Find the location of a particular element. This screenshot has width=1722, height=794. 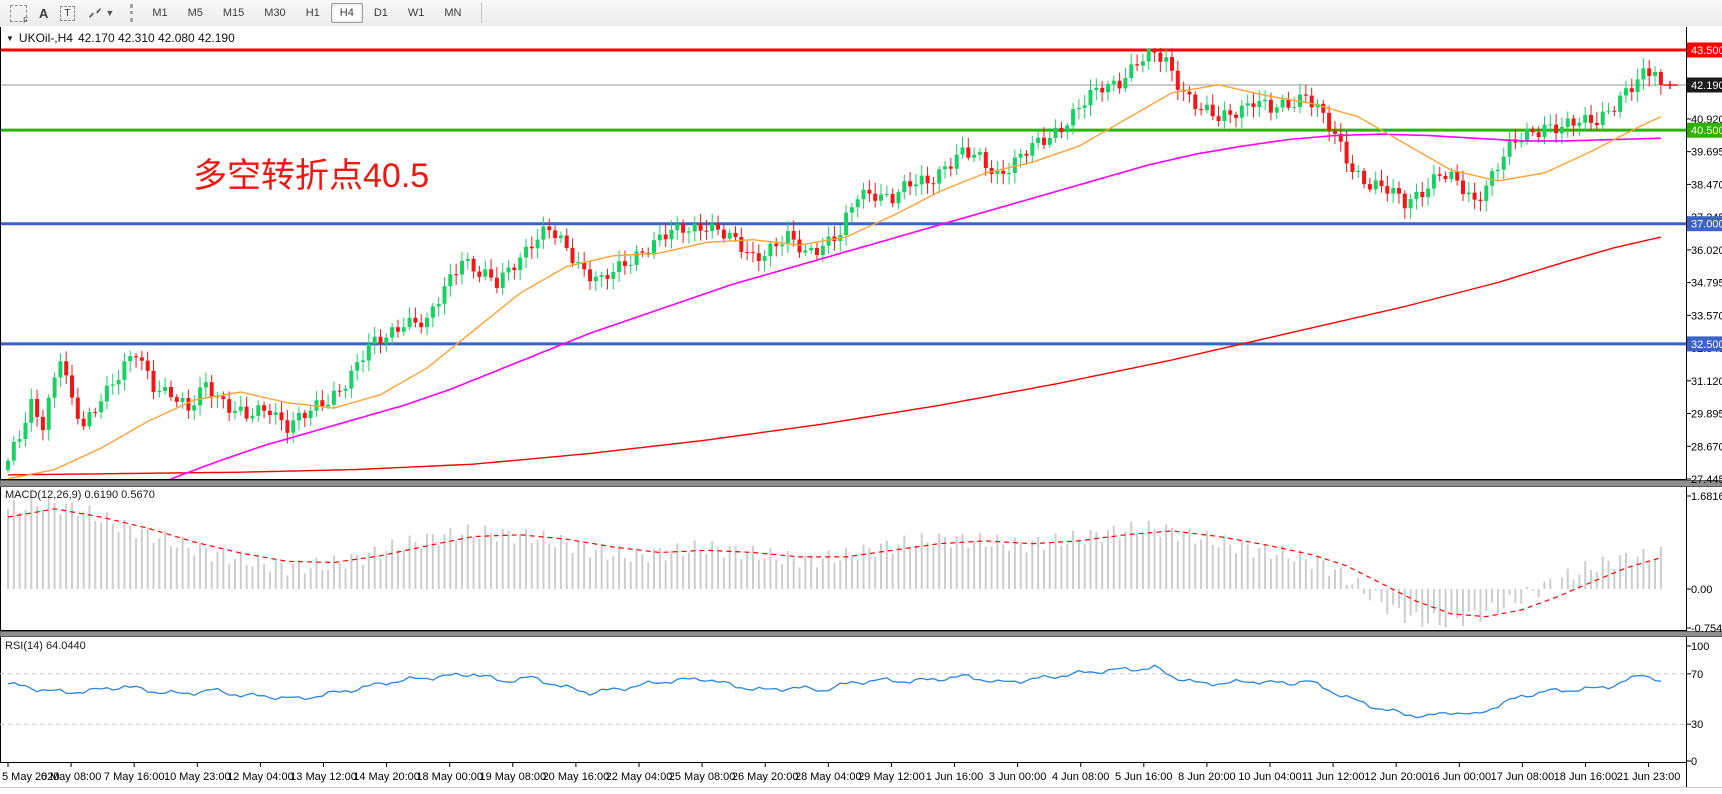

template-icon: F is located at coordinates (19, 14).